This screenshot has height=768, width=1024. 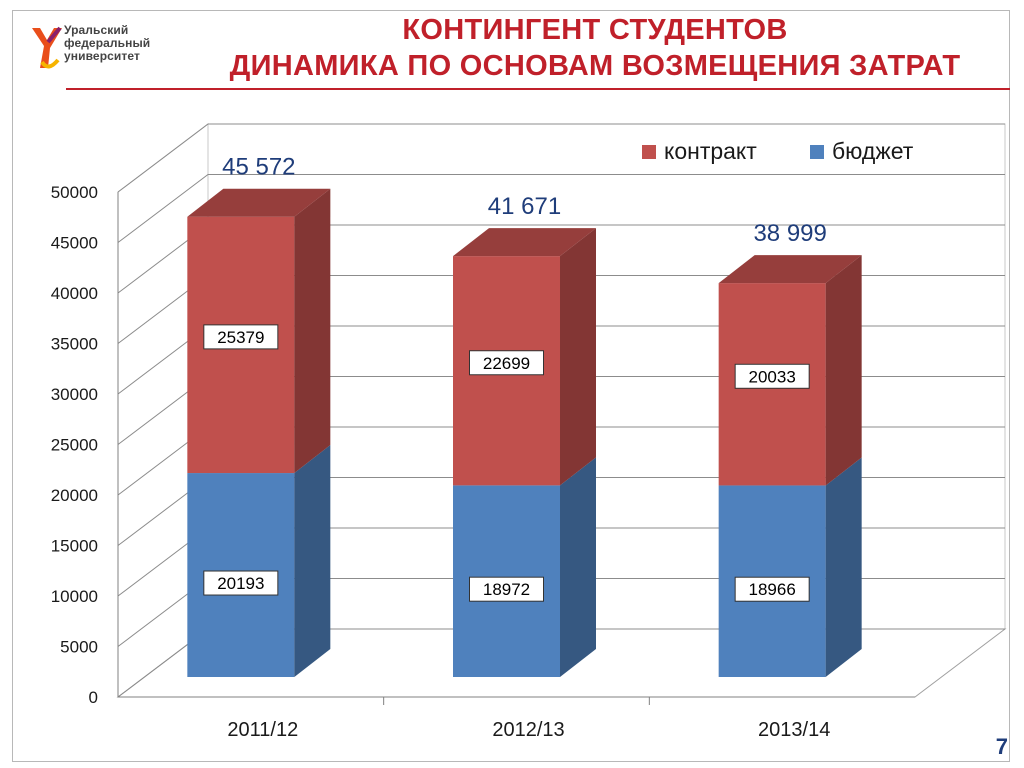 I want to click on y-tick-label: 40000, so click(x=74, y=293).